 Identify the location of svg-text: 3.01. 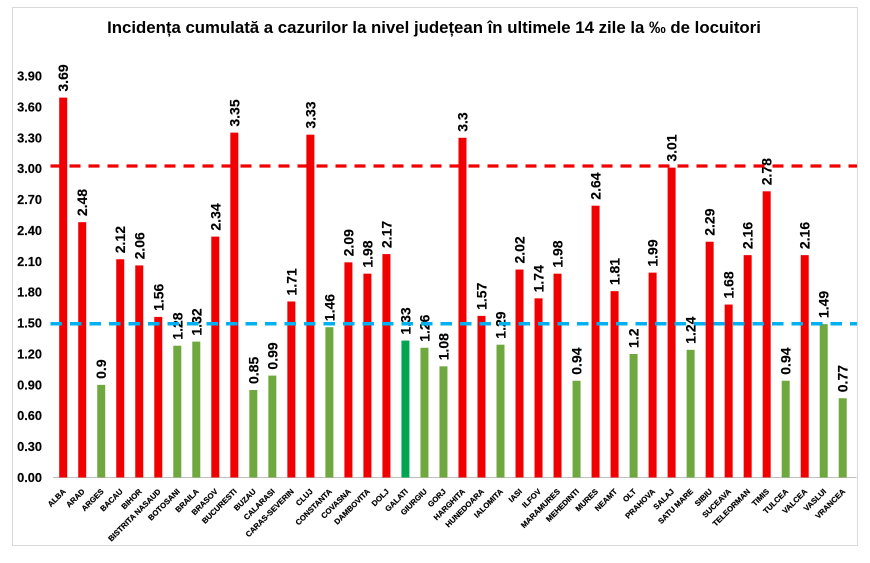
(672, 147).